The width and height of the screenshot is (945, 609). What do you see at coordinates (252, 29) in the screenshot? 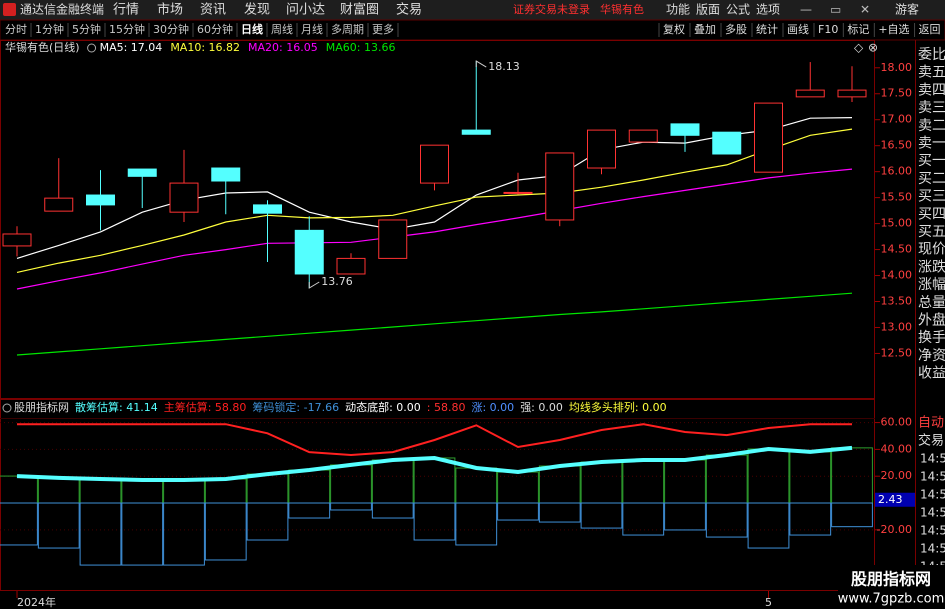
I see `period-tab: 日线` at bounding box center [252, 29].